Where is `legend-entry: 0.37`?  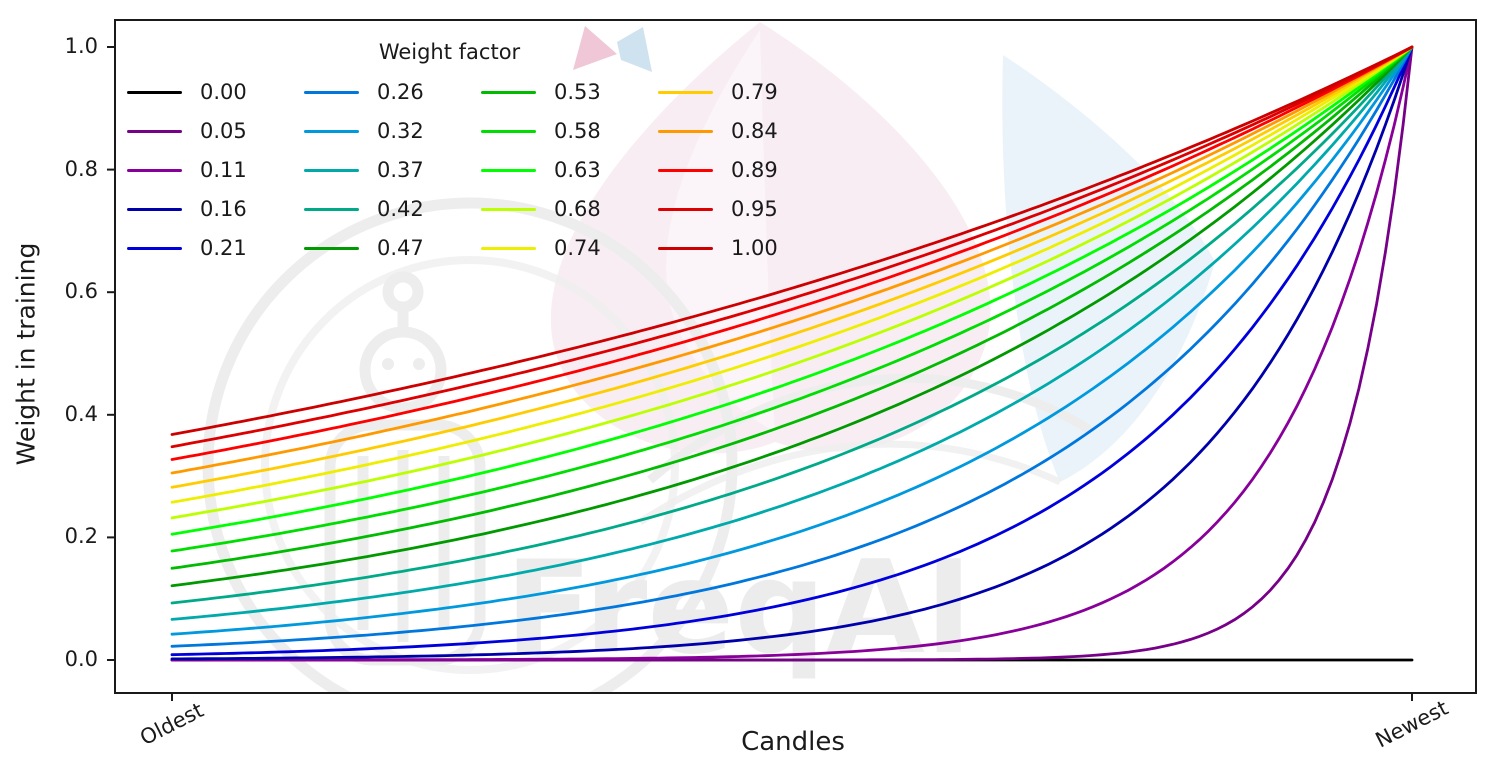
legend-entry: 0.37 is located at coordinates (392, 170).